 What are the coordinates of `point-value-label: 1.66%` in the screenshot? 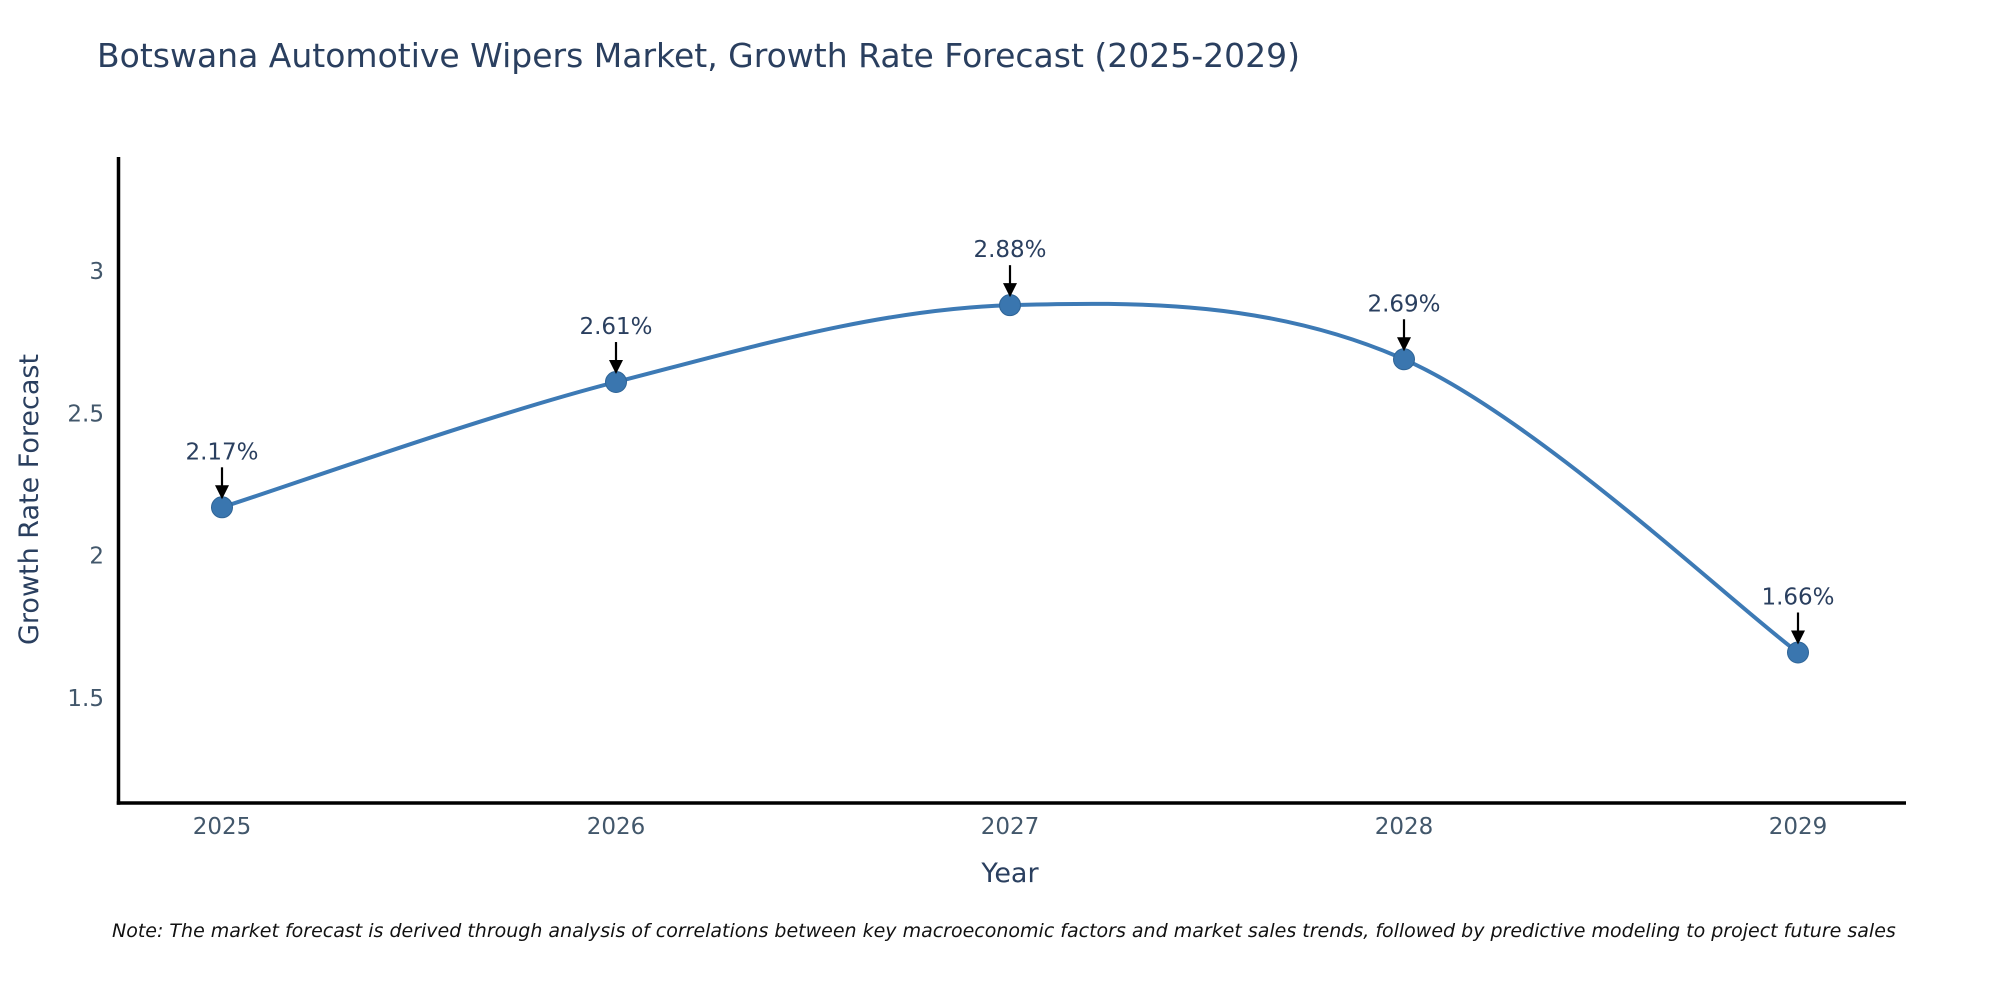 It's located at (1797, 597).